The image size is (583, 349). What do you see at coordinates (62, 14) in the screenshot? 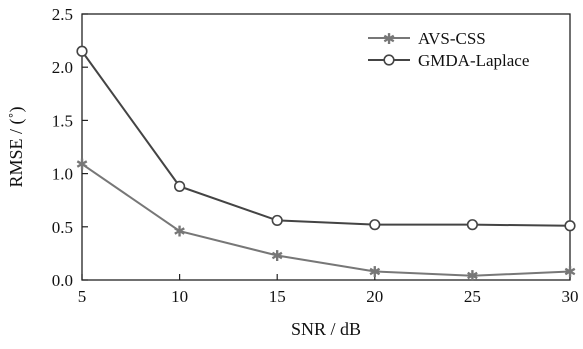
I see `y-tick-label: 2.5` at bounding box center [62, 14].